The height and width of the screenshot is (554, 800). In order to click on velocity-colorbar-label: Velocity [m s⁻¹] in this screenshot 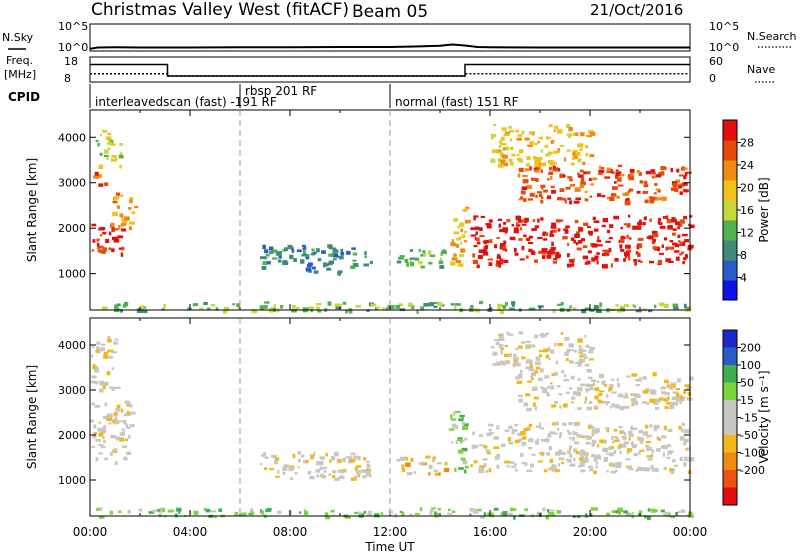, I will do `click(764, 416)`.